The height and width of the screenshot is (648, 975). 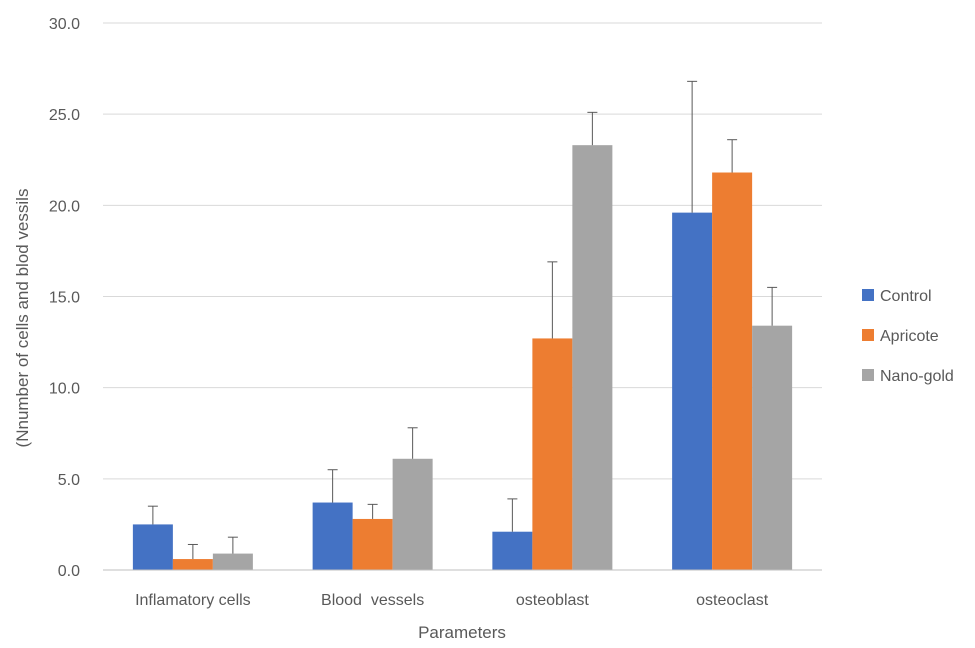 I want to click on x-tick-label: osteoblast, so click(x=552, y=600).